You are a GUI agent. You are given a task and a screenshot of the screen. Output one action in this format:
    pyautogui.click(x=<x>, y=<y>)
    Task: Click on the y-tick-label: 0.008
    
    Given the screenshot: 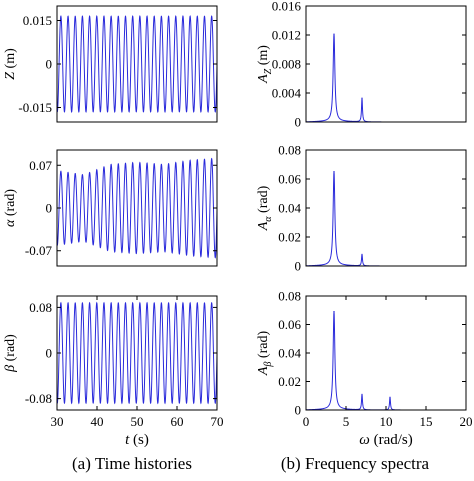 What is the action you would take?
    pyautogui.click(x=286, y=64)
    